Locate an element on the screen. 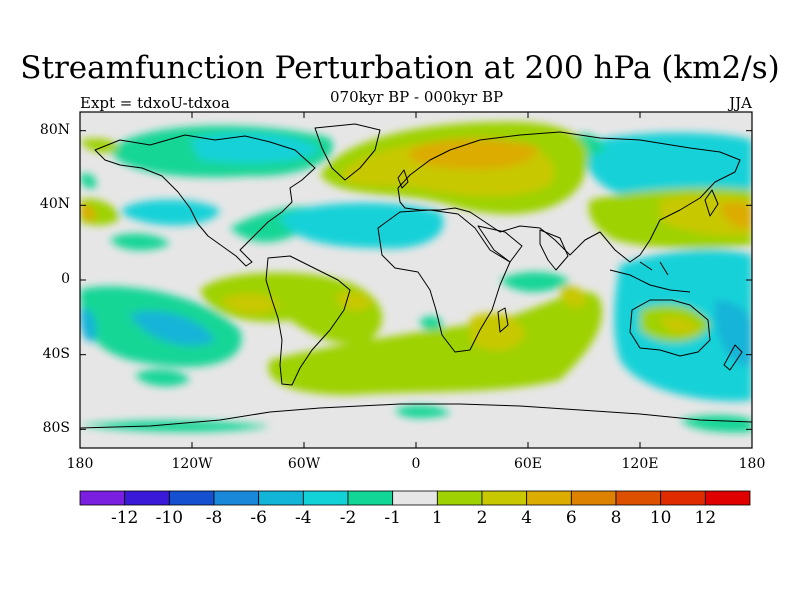 The height and width of the screenshot is (600, 800). colorbar-label: 1 is located at coordinates (437, 518).